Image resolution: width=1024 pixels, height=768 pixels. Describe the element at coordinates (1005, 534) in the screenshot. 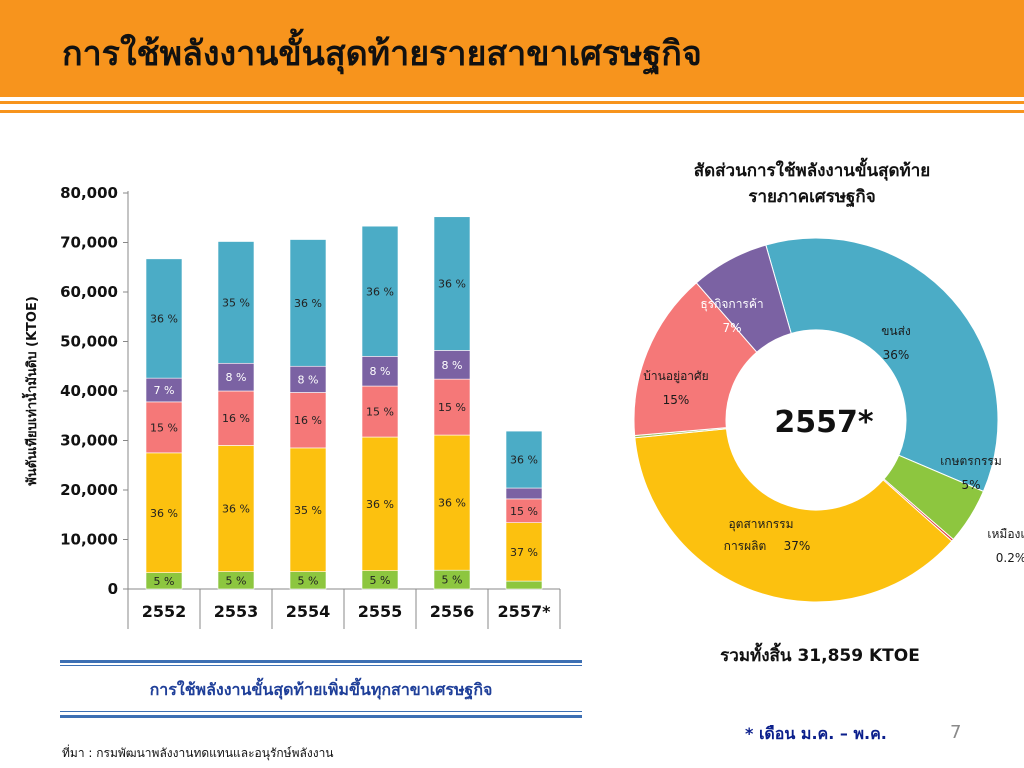

I see `slice-label: เหมืองแร่` at that location.